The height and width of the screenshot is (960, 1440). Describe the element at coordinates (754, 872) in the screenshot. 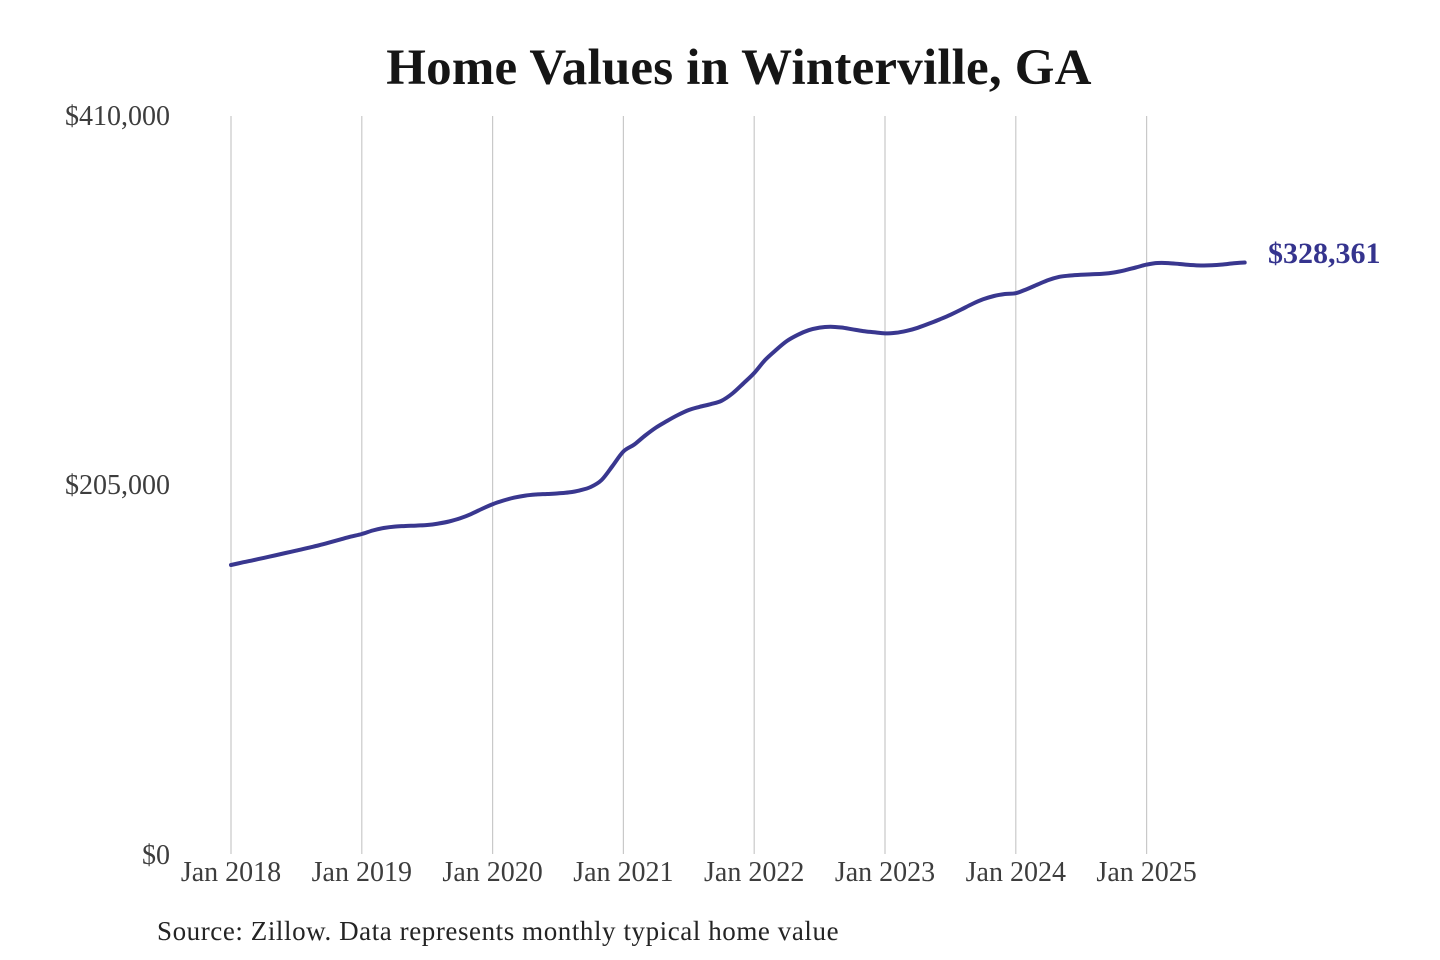

I see `svg-text: Jan 2022` at that location.